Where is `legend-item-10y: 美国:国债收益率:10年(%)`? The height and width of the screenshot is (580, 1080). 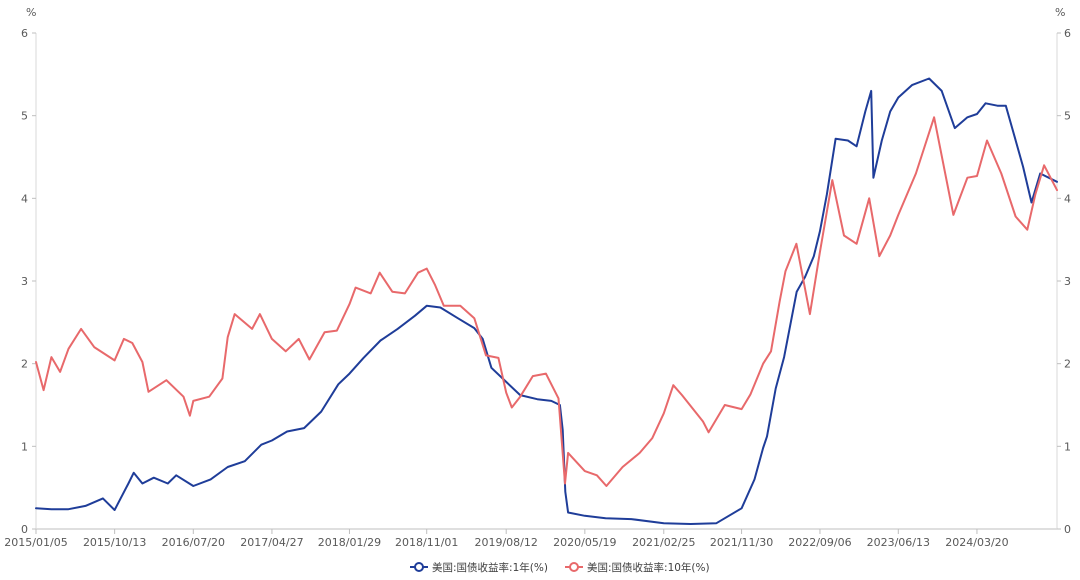
legend-item-10y: 美国:国债收益率:10年(%) is located at coordinates (637, 567).